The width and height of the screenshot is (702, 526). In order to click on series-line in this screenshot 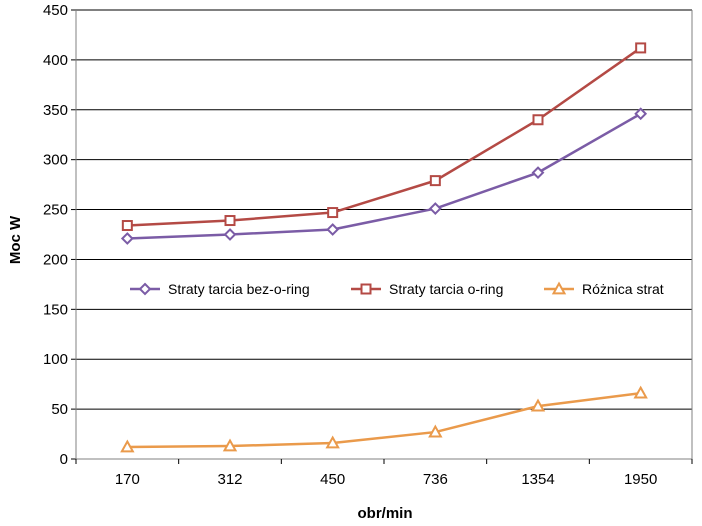, I will do `click(384, 420)`.